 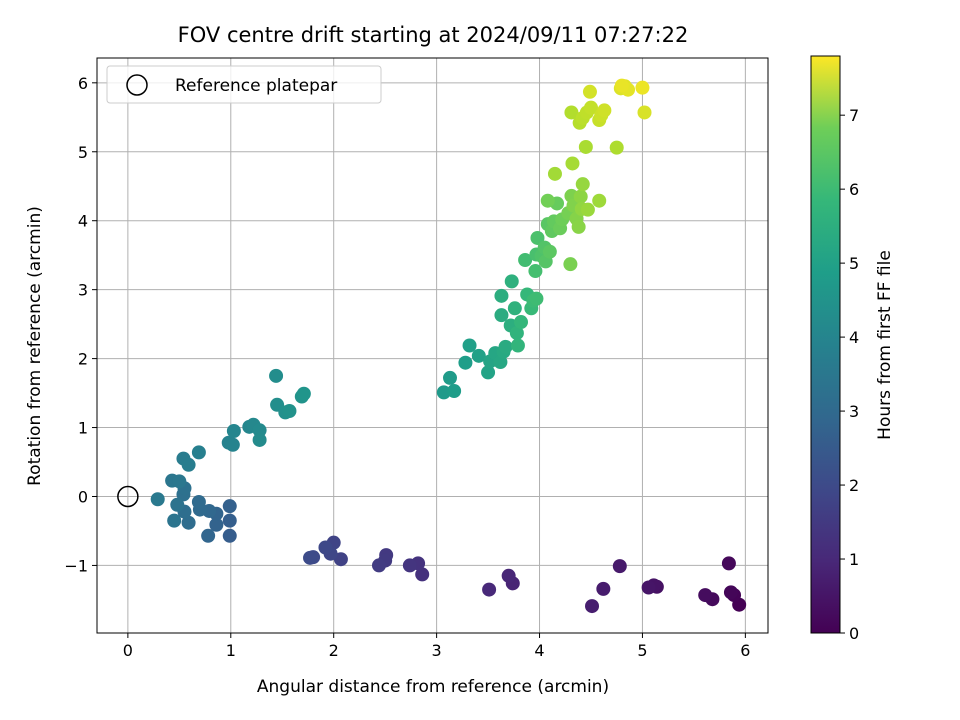 I want to click on colorbar-tick-label: 3, so click(x=854, y=411).